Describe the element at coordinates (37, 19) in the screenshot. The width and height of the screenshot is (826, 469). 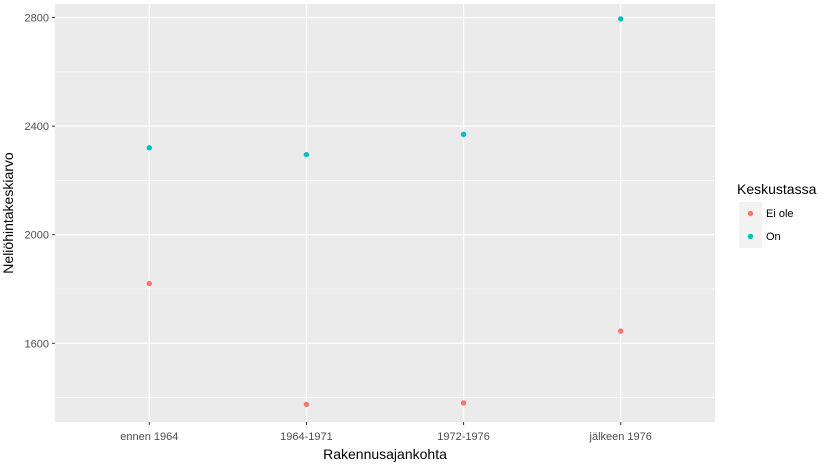
I see `y-tick-label: 2800` at that location.